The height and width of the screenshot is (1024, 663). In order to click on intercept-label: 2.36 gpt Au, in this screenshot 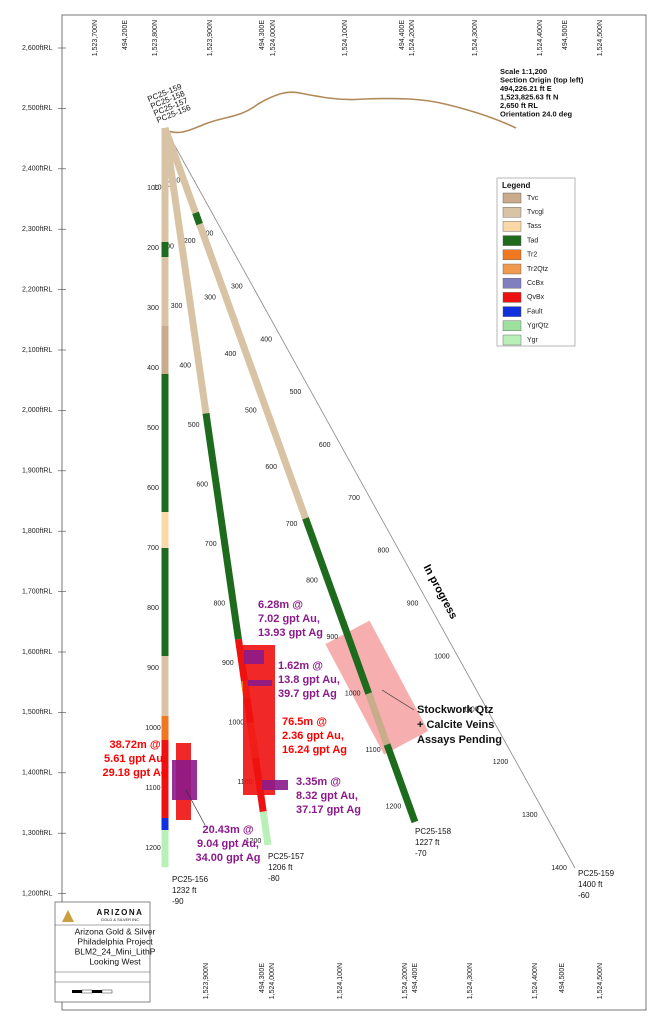, I will do `click(313, 736)`.